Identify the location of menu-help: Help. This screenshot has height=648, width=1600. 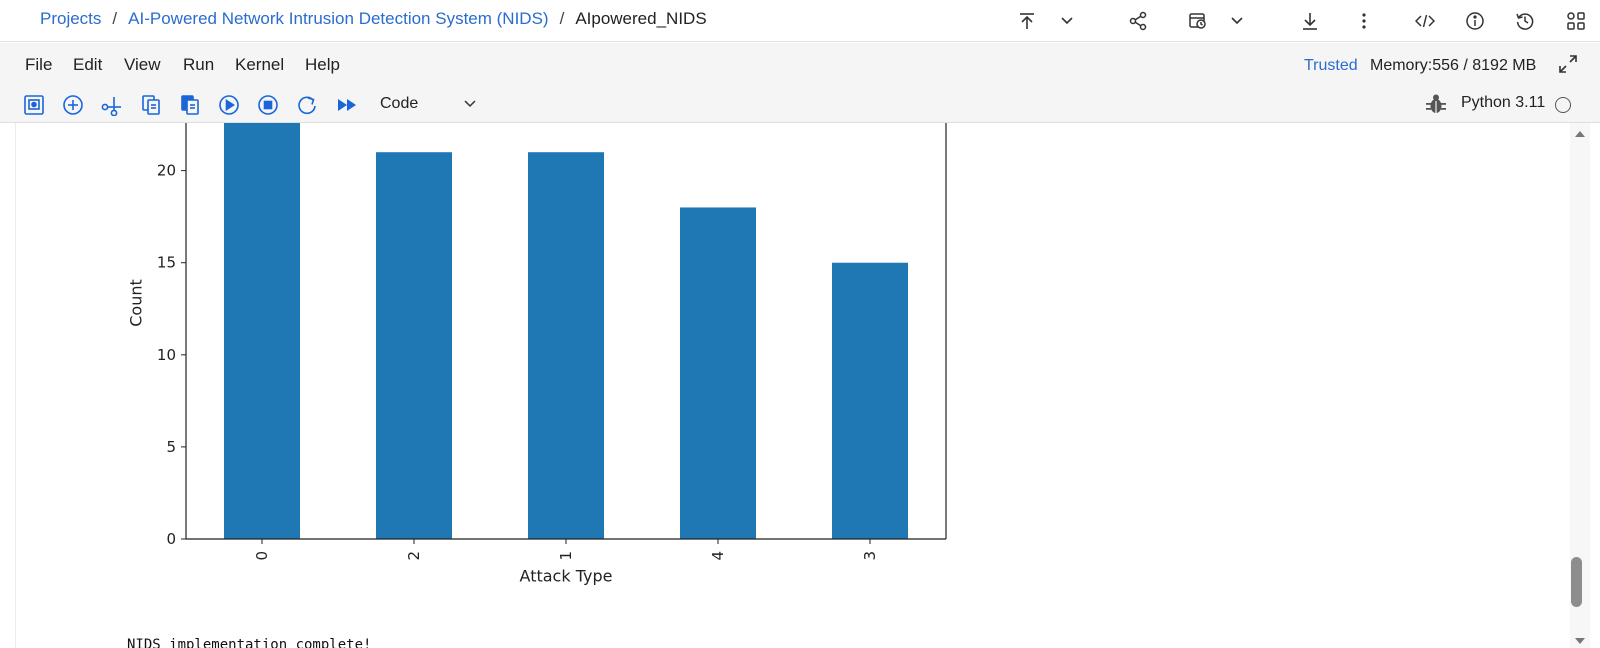
(322, 64).